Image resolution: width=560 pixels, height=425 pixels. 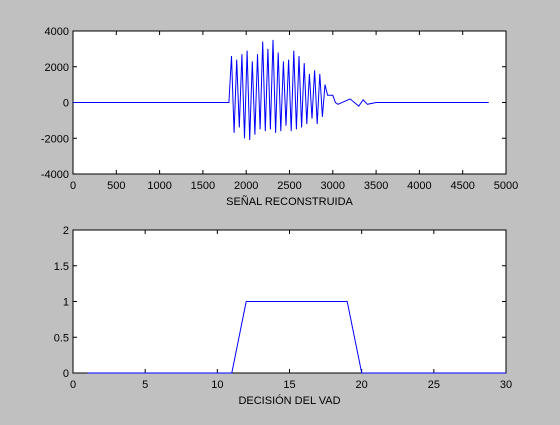 What do you see at coordinates (296, 337) in the screenshot?
I see `series-line` at bounding box center [296, 337].